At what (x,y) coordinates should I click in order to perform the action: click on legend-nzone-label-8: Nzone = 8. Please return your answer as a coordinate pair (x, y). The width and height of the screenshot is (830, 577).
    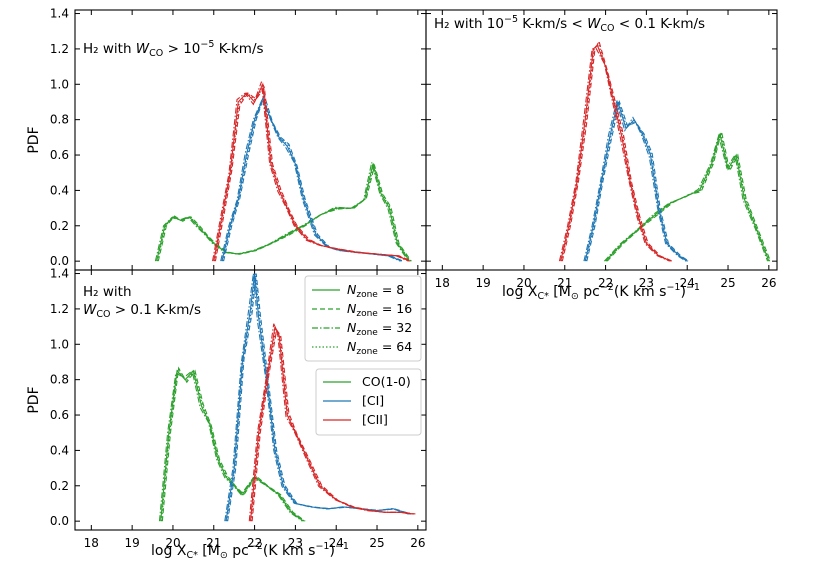
    Looking at the image, I should click on (375, 291).